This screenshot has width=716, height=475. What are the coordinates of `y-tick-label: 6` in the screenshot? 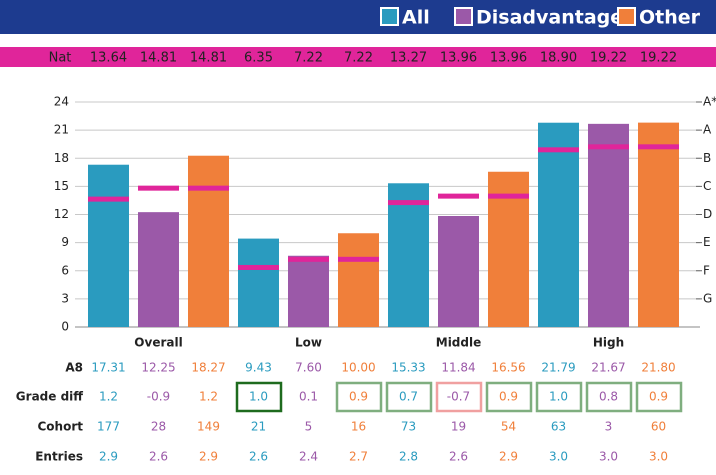 It's located at (65, 270).